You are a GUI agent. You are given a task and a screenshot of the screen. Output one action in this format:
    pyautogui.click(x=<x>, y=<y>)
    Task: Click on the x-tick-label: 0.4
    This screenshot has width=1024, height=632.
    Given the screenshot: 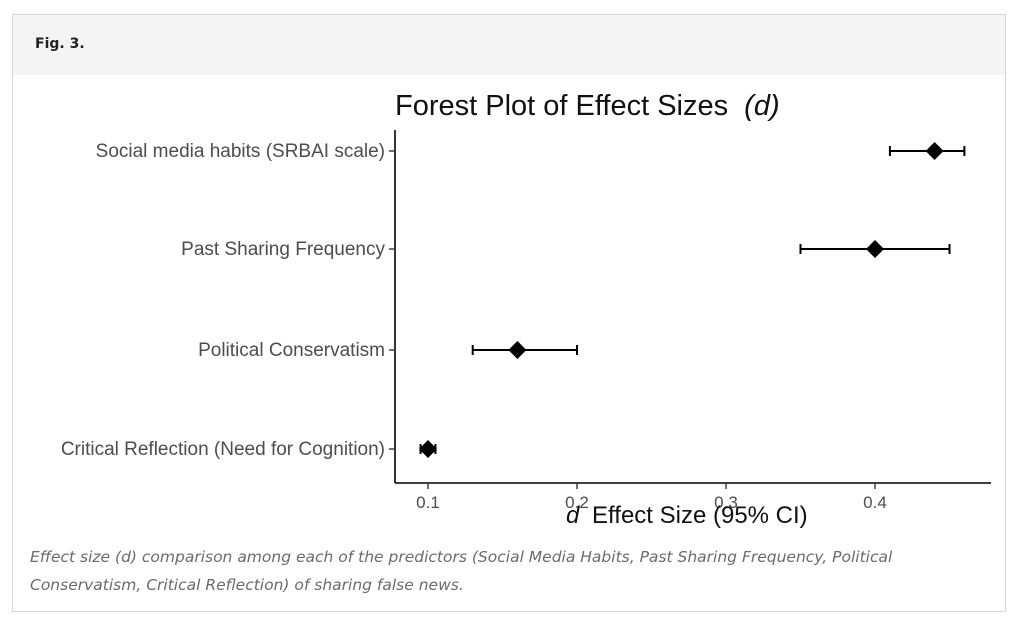 What is the action you would take?
    pyautogui.click(x=875, y=502)
    